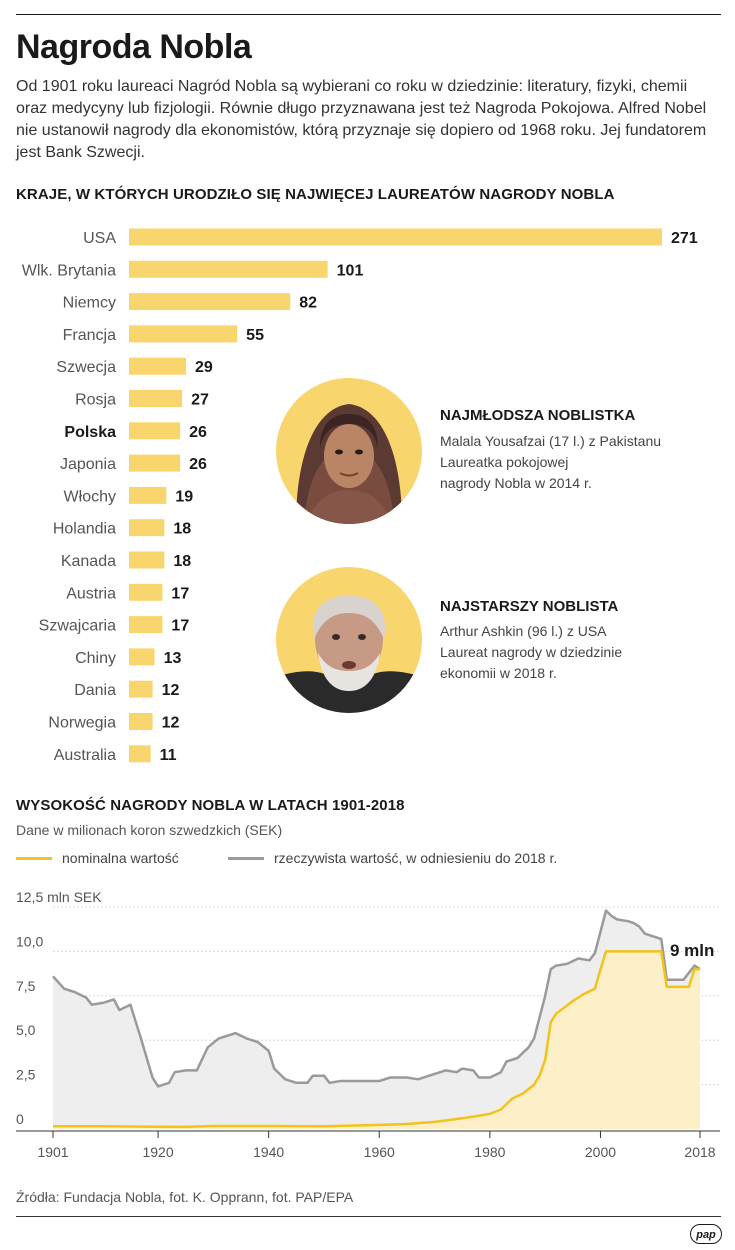  Describe the element at coordinates (308, 303) in the screenshot. I see `bar-value-label: 82` at that location.